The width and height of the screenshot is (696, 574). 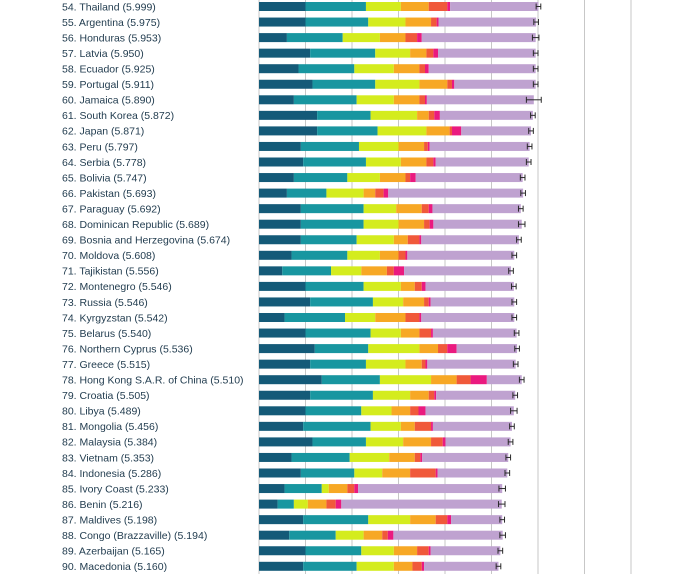 I want to click on country-label: 76. Northern Cyprus (5.536), so click(x=127, y=349).